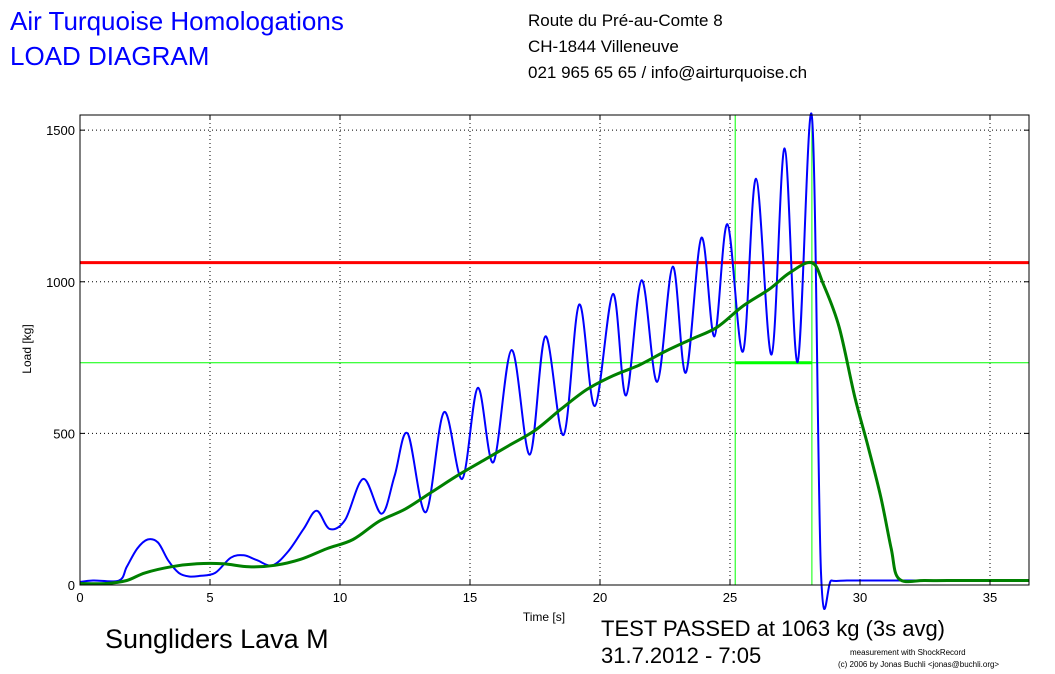  What do you see at coordinates (340, 597) in the screenshot?
I see `x-tick-label: 10` at bounding box center [340, 597].